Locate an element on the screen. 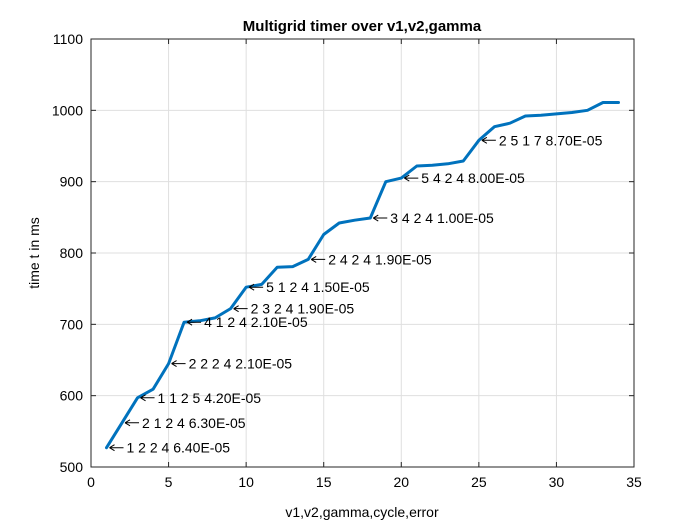 Image resolution: width=700 pixels, height=525 pixels. x-tick-label: 35 is located at coordinates (634, 482).